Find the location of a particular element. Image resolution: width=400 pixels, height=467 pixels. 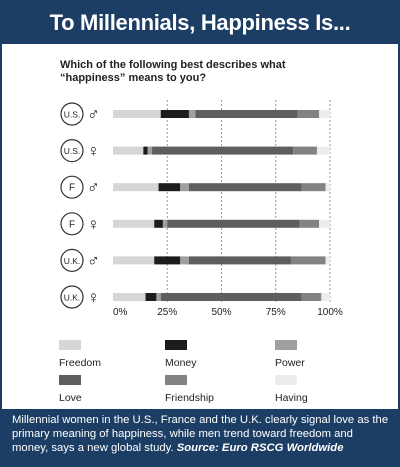

legend-swatch-having is located at coordinates (286, 380).